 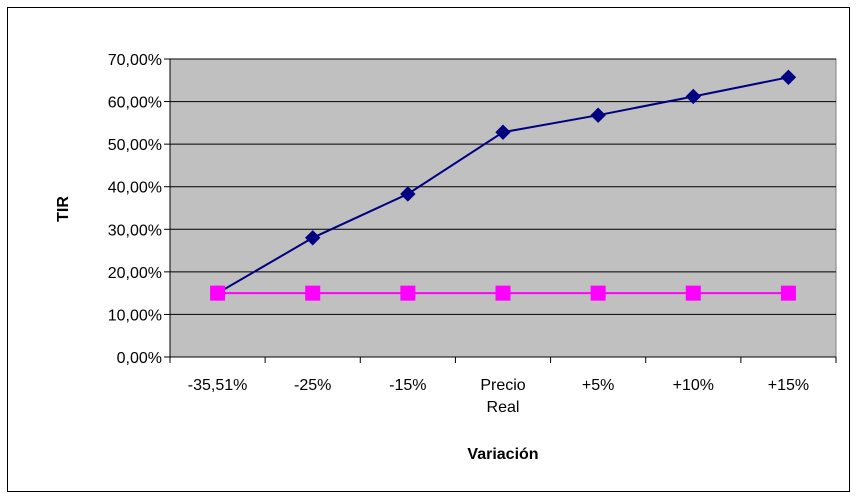 What do you see at coordinates (693, 385) in the screenshot?
I see `x-tick-label: +10%` at bounding box center [693, 385].